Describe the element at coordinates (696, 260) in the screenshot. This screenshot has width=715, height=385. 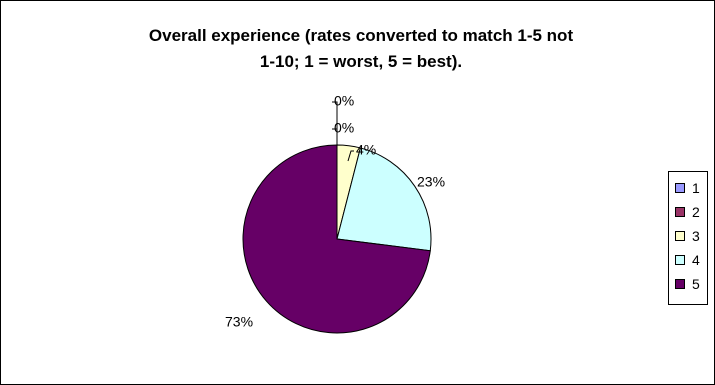
I see `legend-label-4: 4` at that location.